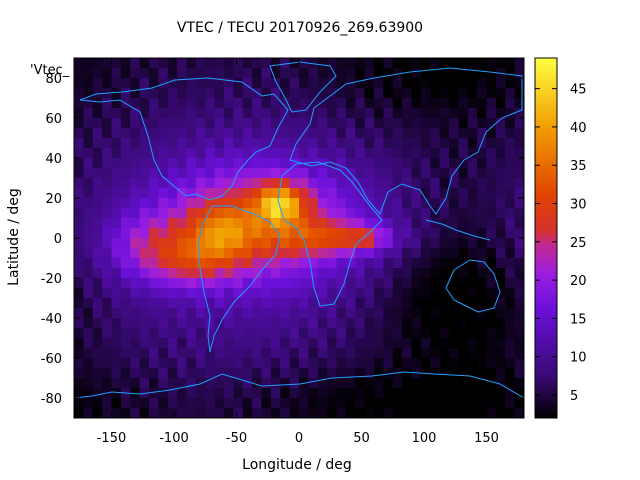  What do you see at coordinates (578, 243) in the screenshot?
I see `colorbar-tick-label: 25` at bounding box center [578, 243].